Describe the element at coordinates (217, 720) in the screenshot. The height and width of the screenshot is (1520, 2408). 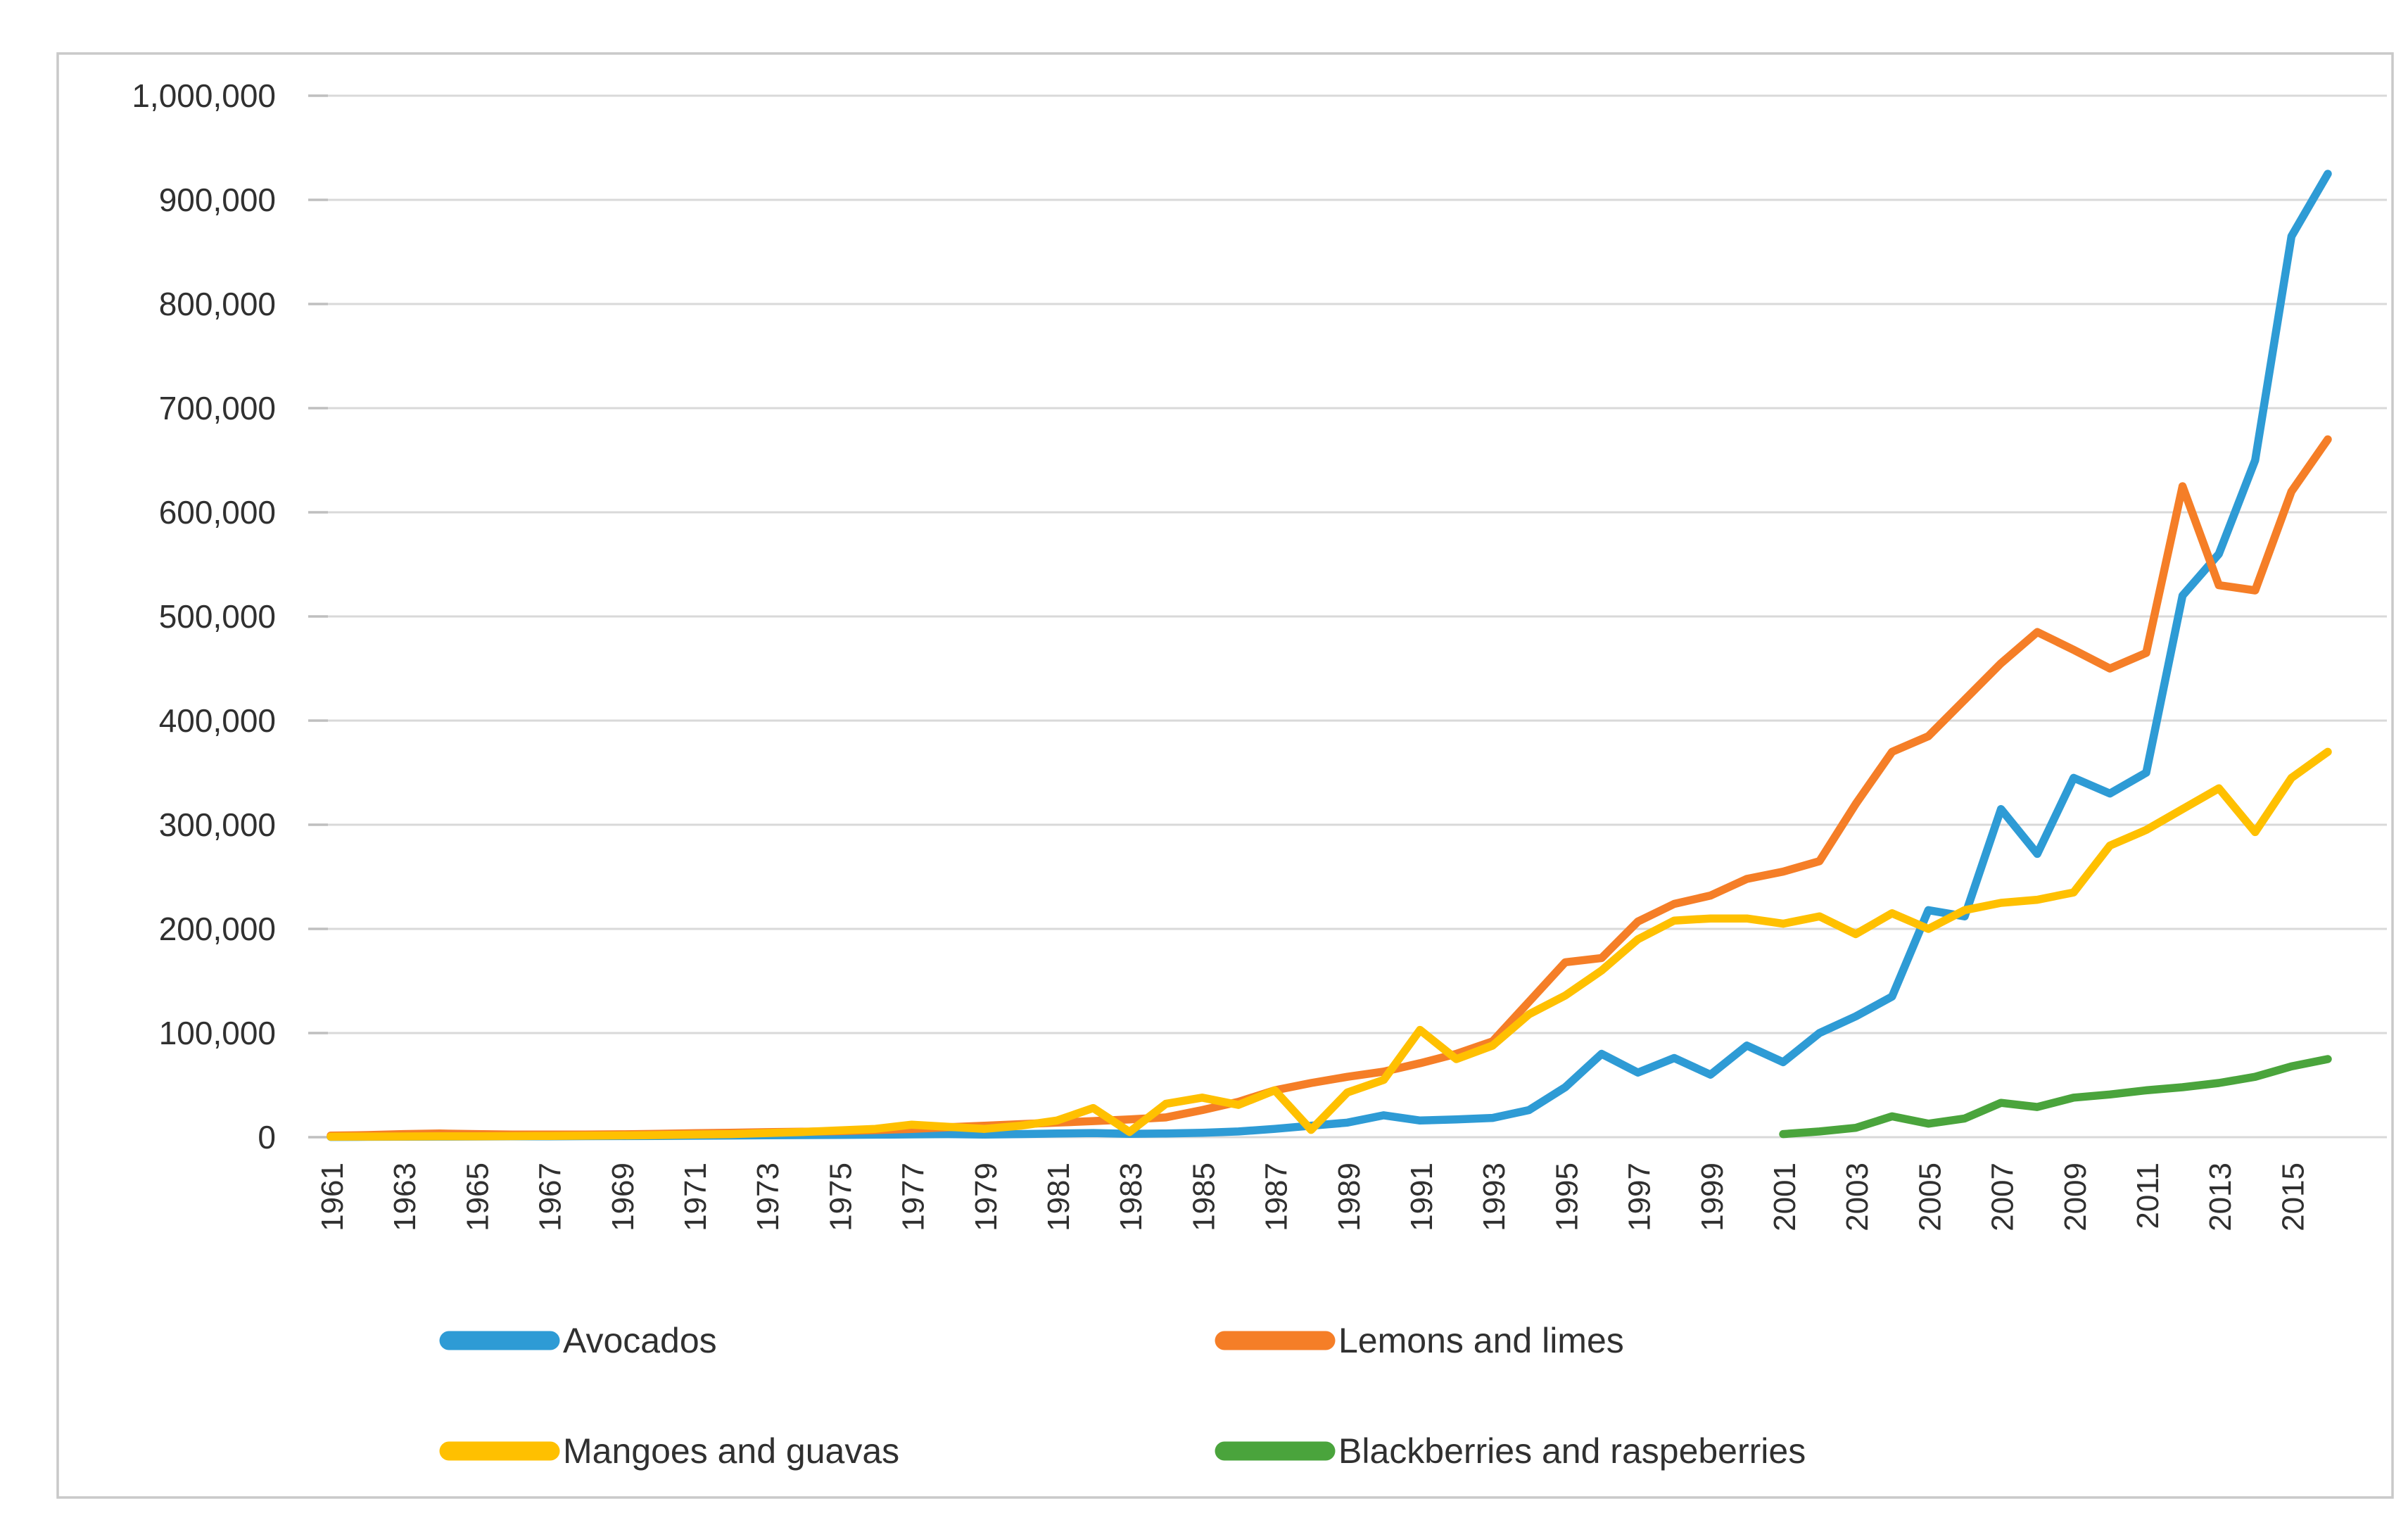
I see `y-tick-label: 400,000` at that location.